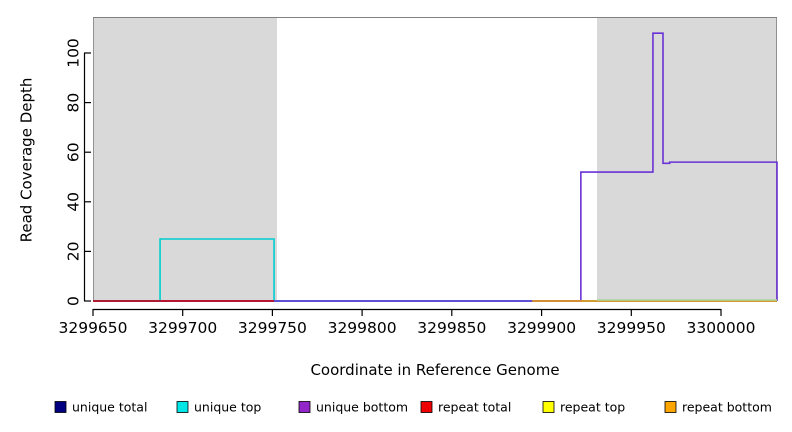 The width and height of the screenshot is (792, 432). I want to click on y-tick-label: 60, so click(74, 152).